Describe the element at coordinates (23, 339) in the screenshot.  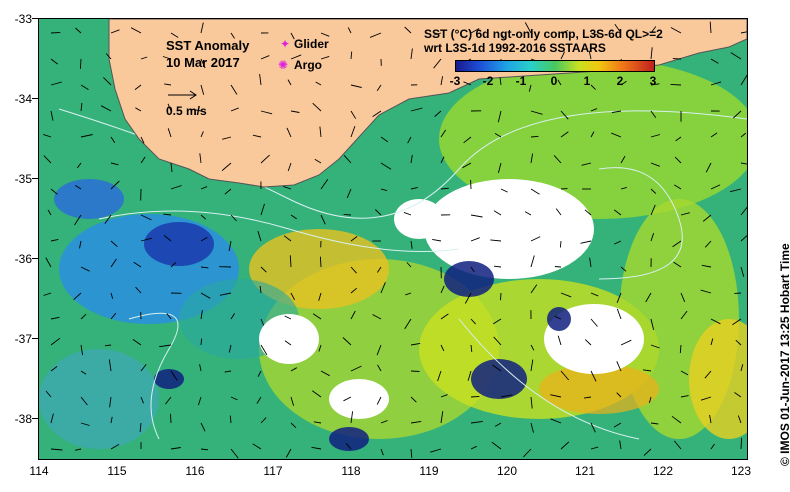
I see `y-tick-label: -37` at that location.